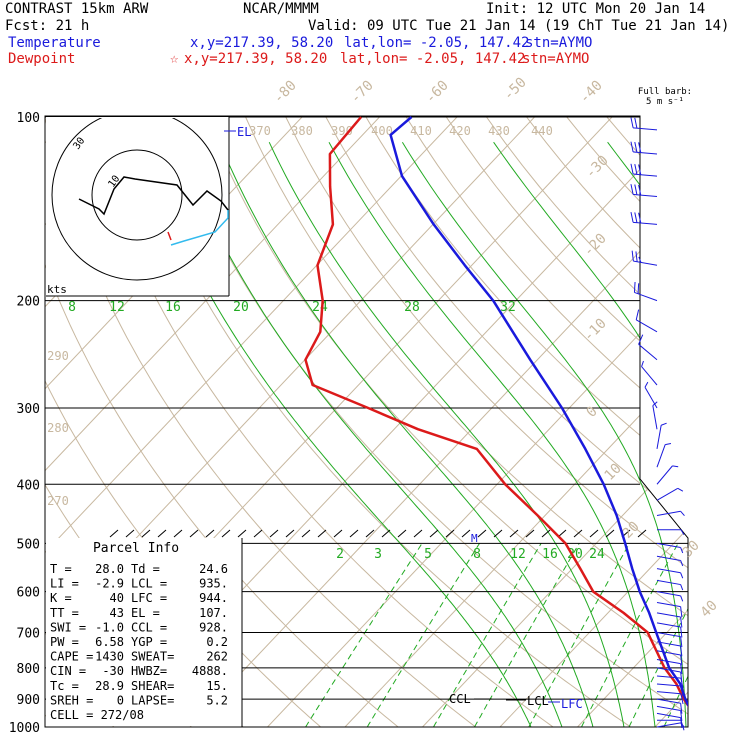 Image resolution: width=740 pixels, height=740 pixels. I want to click on dewpoint-legend-label: Dewpoint, so click(42, 59).